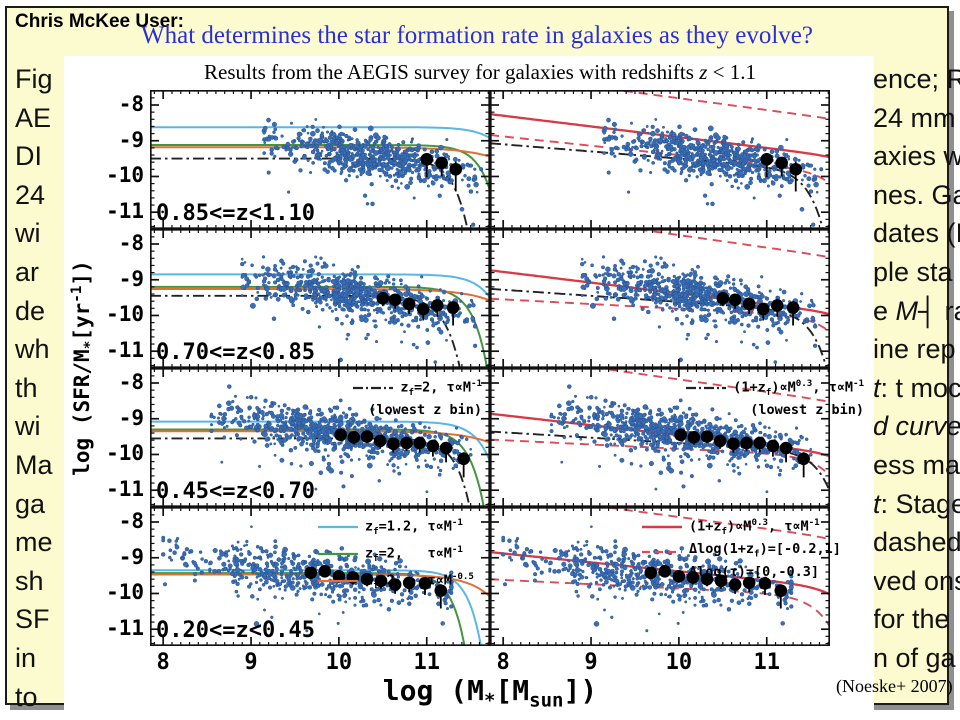 This screenshot has width=960, height=720. Describe the element at coordinates (913, 271) in the screenshot. I see `caption-line-fragment: ple sta` at that location.